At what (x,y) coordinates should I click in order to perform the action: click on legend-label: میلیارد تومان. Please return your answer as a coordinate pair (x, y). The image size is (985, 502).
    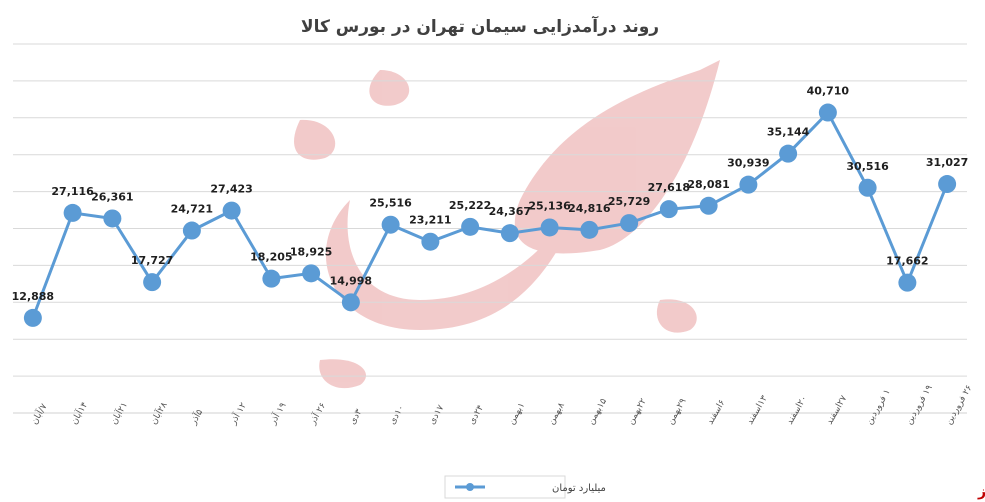
    Looking at the image, I should click on (579, 488).